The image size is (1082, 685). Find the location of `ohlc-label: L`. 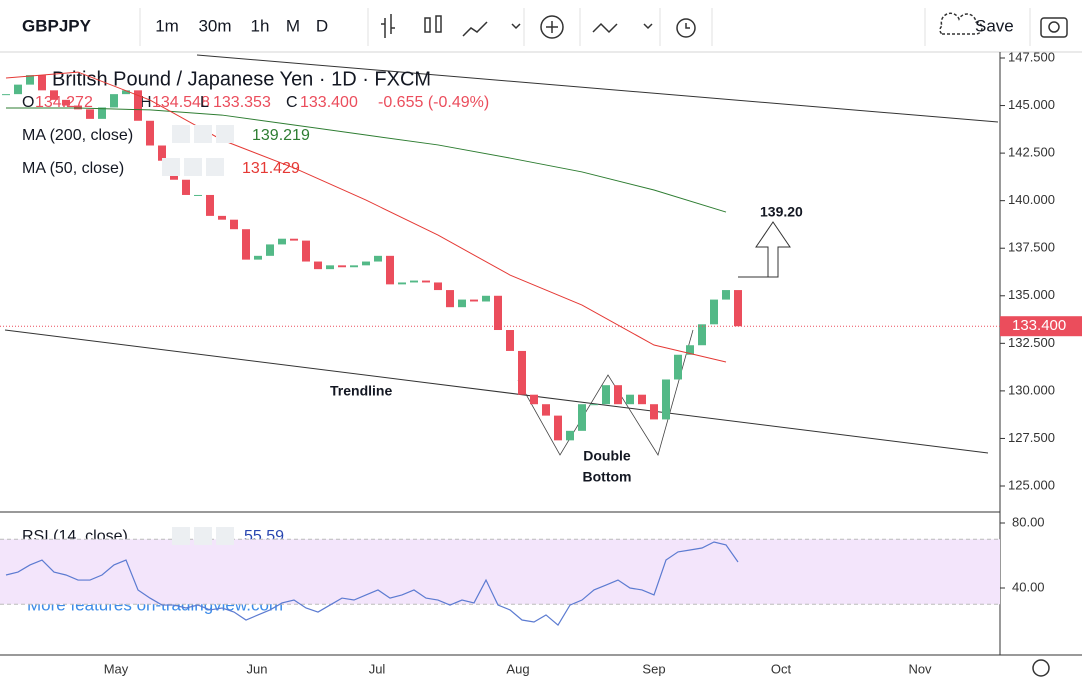

ohlc-label: L is located at coordinates (204, 102).